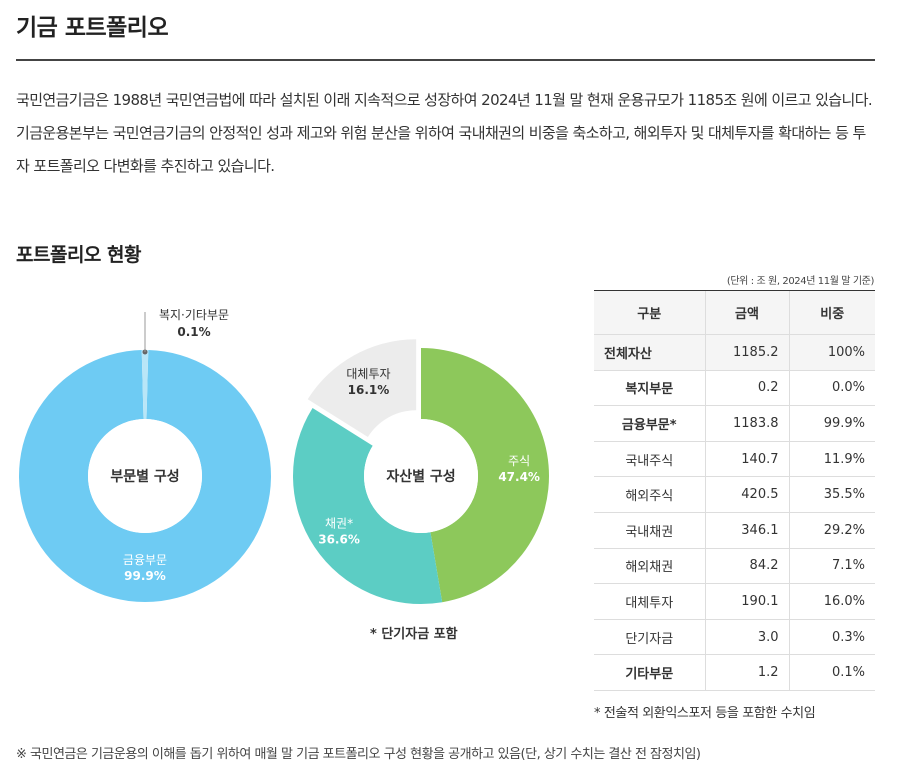 This screenshot has width=900, height=777. What do you see at coordinates (831, 530) in the screenshot?
I see `row-share: 29.2%` at bounding box center [831, 530].